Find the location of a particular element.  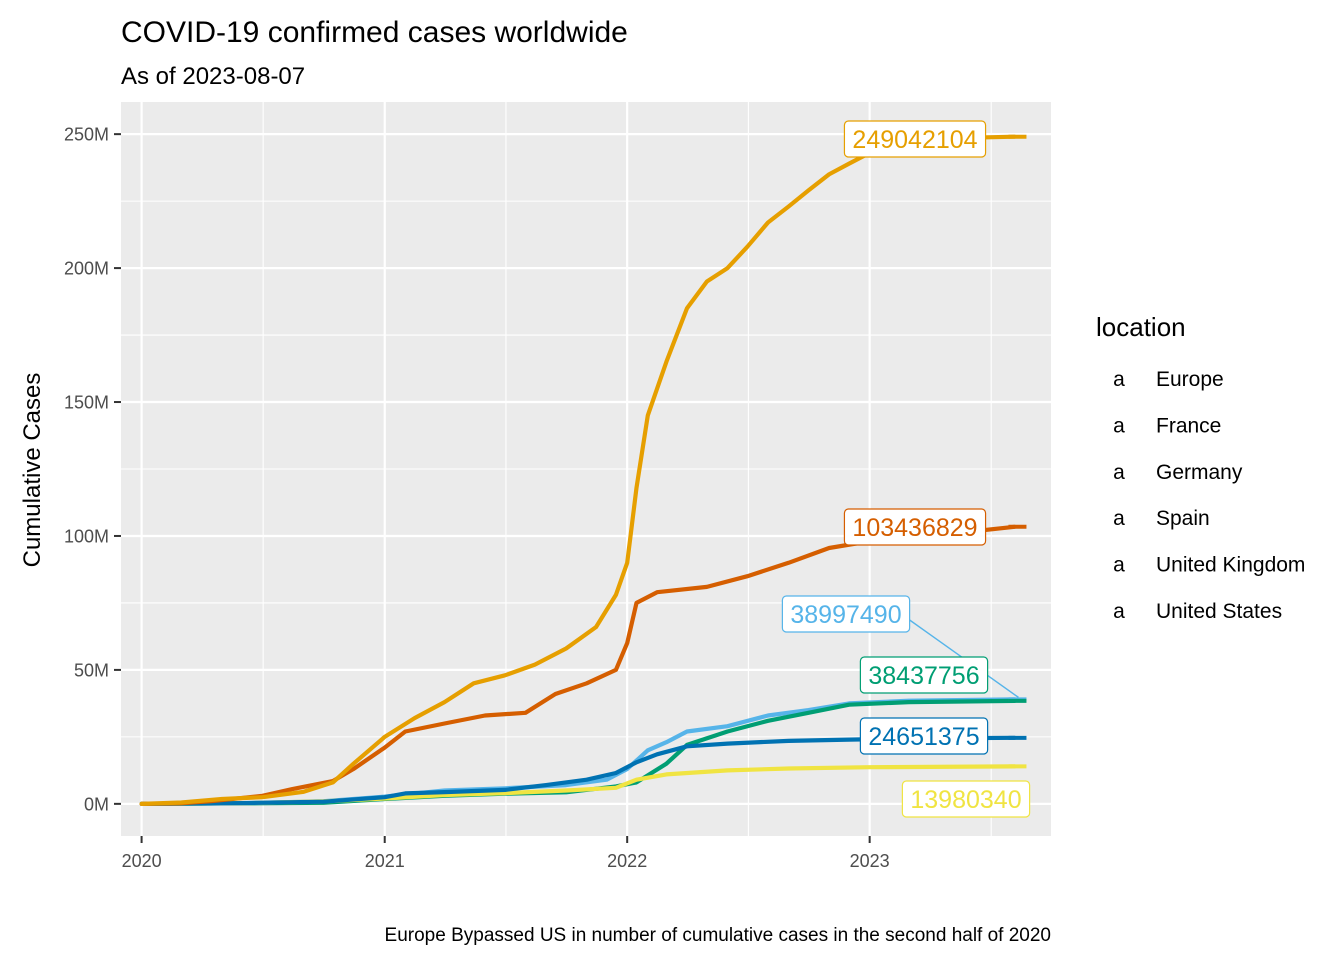

x-tick-label: 2021 is located at coordinates (385, 861).